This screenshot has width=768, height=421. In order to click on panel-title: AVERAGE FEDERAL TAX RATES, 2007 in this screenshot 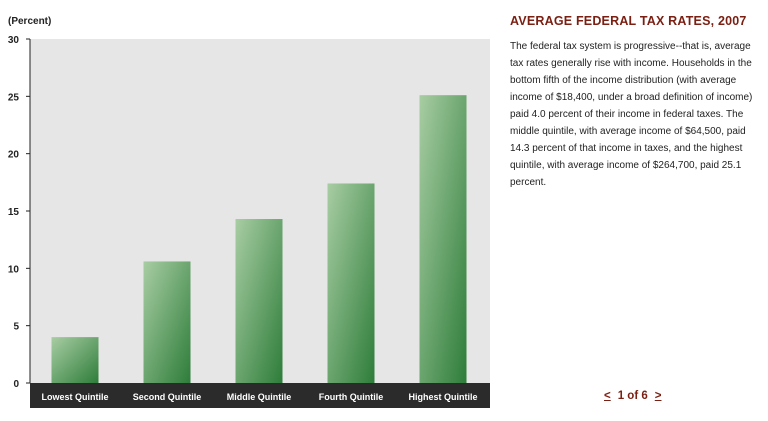, I will do `click(628, 21)`.